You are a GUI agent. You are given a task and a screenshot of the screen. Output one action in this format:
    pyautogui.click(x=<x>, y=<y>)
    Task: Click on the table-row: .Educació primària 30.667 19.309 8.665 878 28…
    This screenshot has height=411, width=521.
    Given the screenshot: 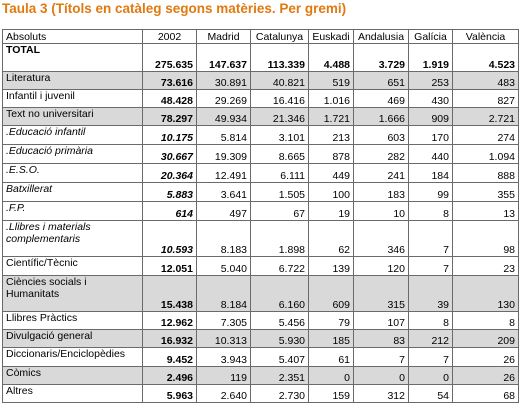 What is the action you would take?
    pyautogui.click(x=260, y=154)
    